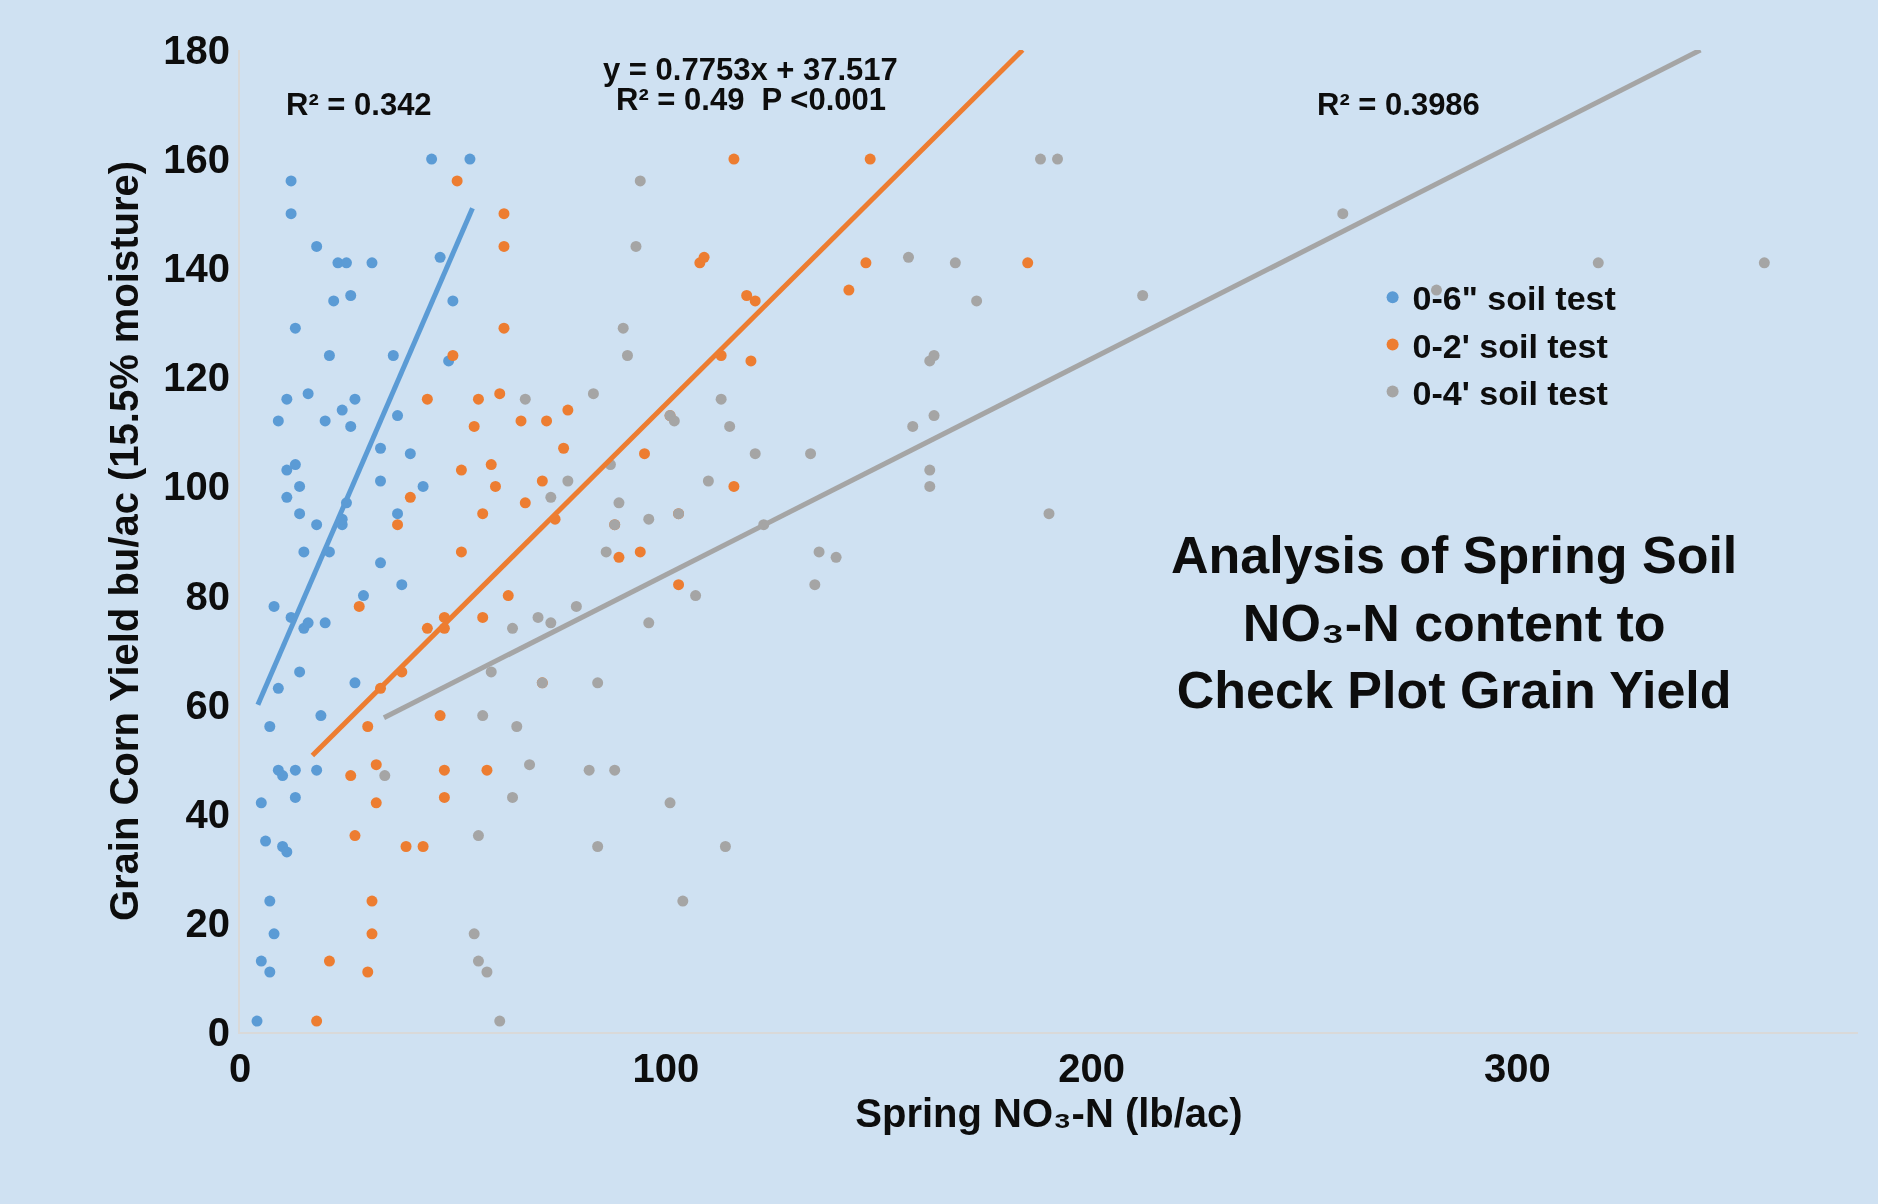 Image resolution: width=1878 pixels, height=1204 pixels. What do you see at coordinates (196, 50) in the screenshot?
I see `y-tick-label: 180` at bounding box center [196, 50].